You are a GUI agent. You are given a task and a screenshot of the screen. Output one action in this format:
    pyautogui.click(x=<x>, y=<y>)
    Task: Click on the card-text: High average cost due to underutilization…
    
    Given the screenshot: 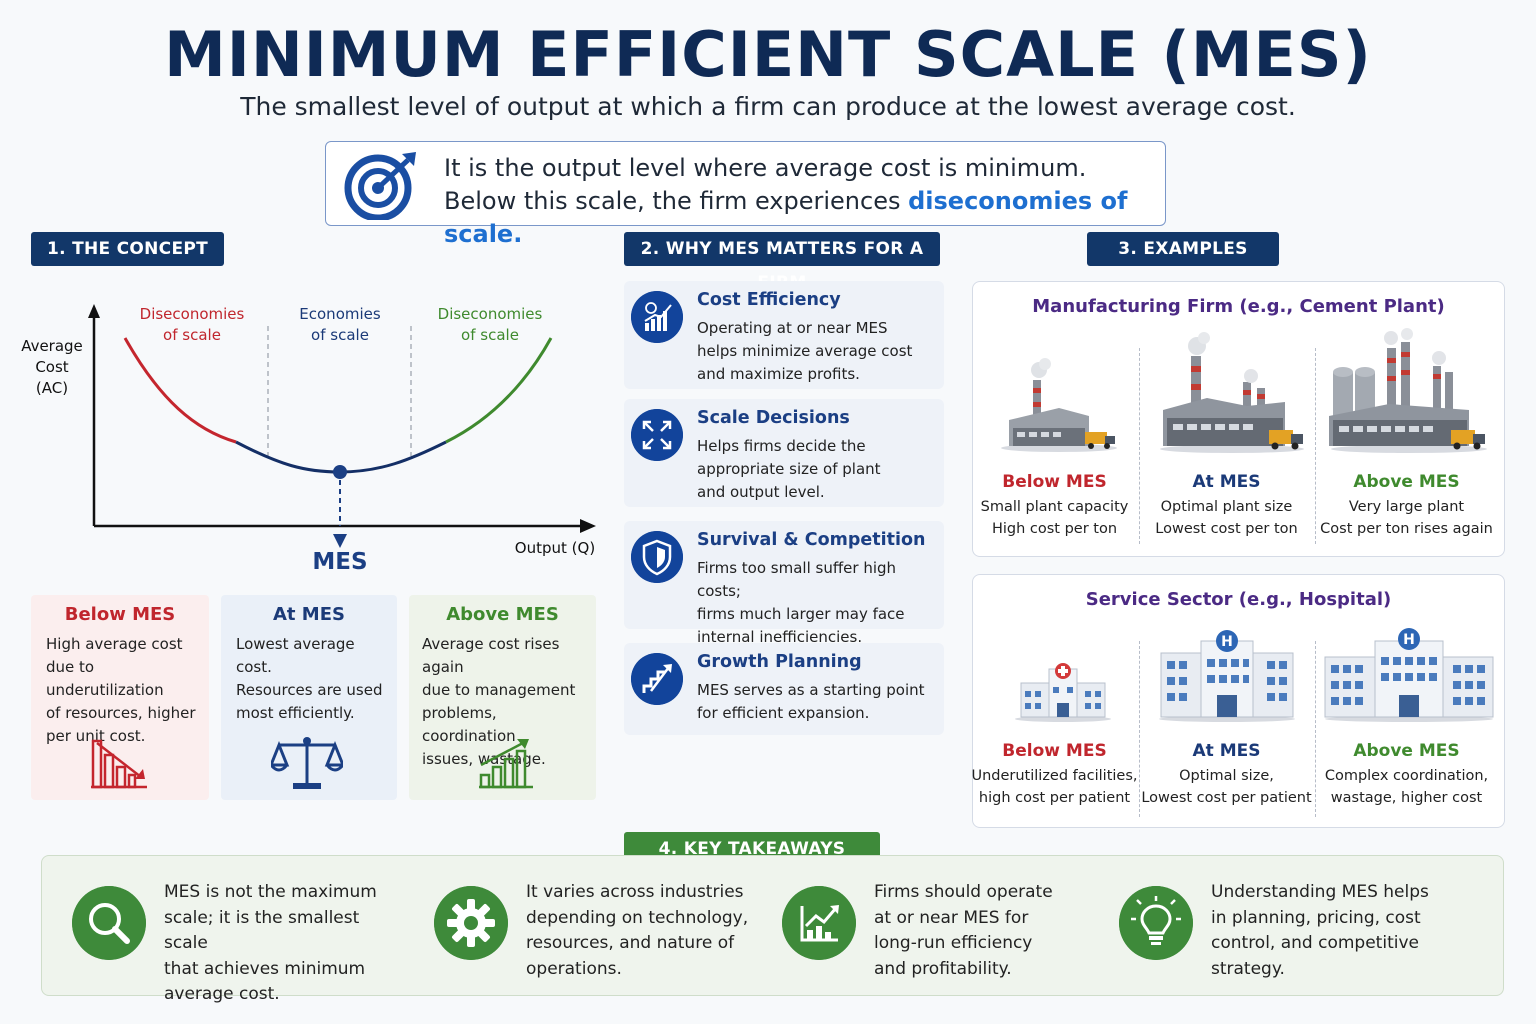 What is the action you would take?
    pyautogui.click(x=121, y=690)
    